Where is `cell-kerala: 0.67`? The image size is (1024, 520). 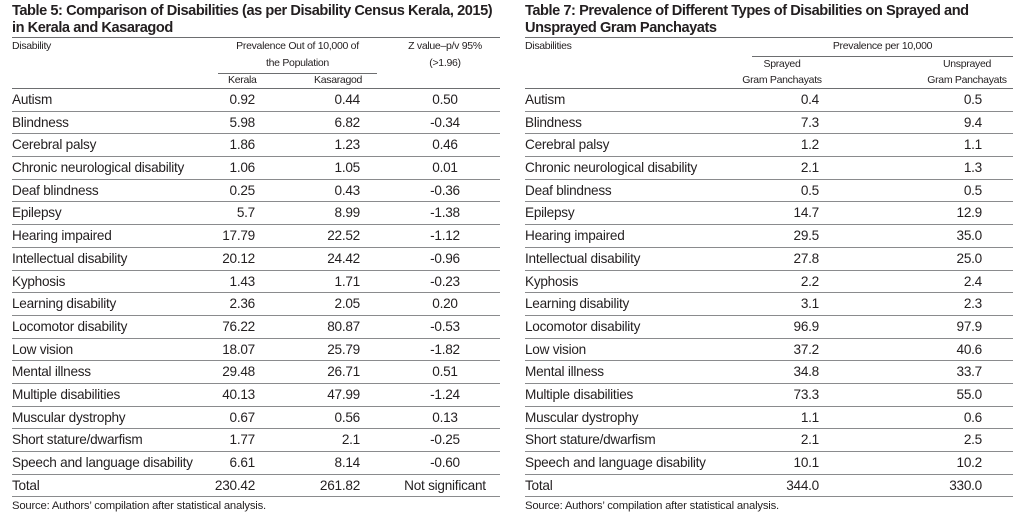 cell-kerala: 0.67 is located at coordinates (242, 417).